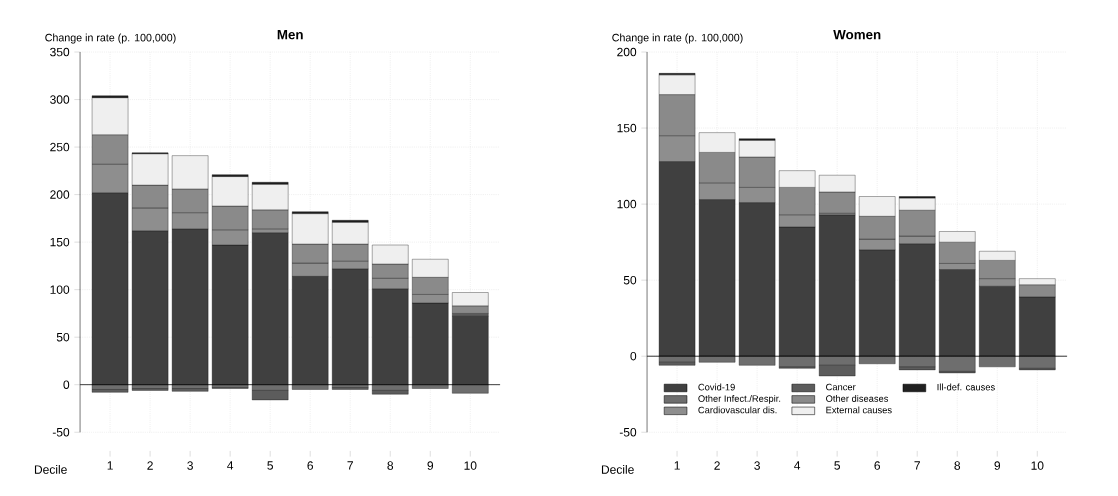  What do you see at coordinates (60, 99) in the screenshot?
I see `y-tick-label: 300` at bounding box center [60, 99].